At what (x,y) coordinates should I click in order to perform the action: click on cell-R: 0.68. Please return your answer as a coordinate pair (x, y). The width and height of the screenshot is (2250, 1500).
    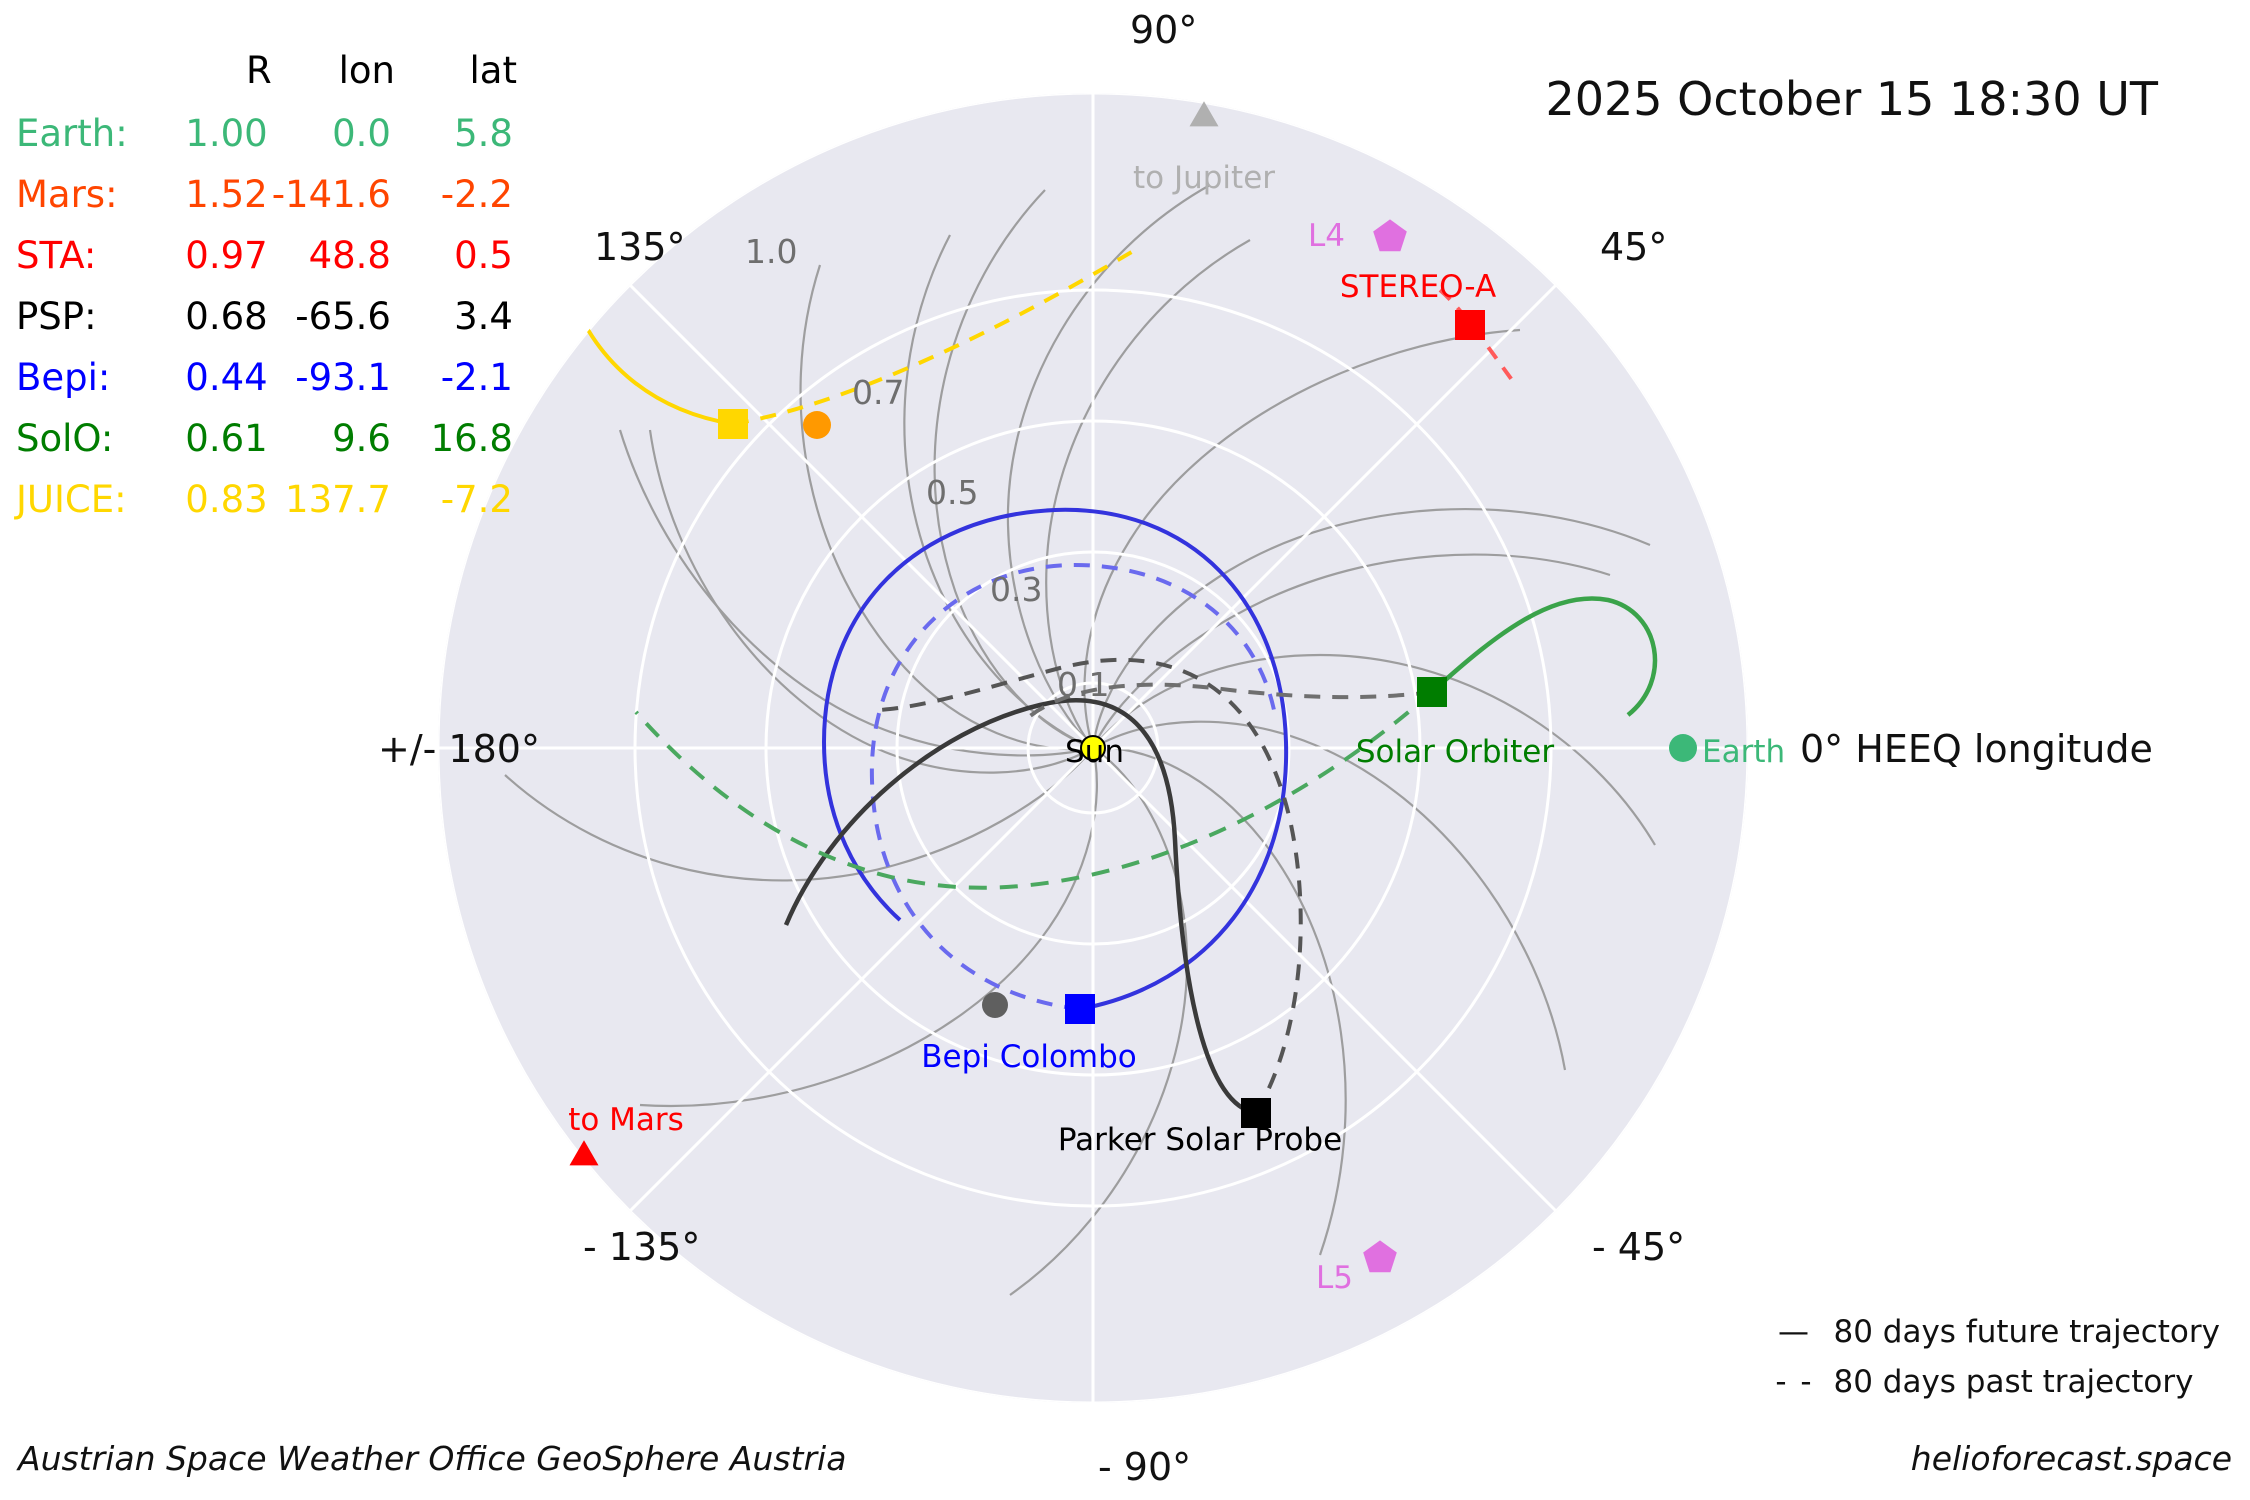
    Looking at the image, I should click on (226, 316).